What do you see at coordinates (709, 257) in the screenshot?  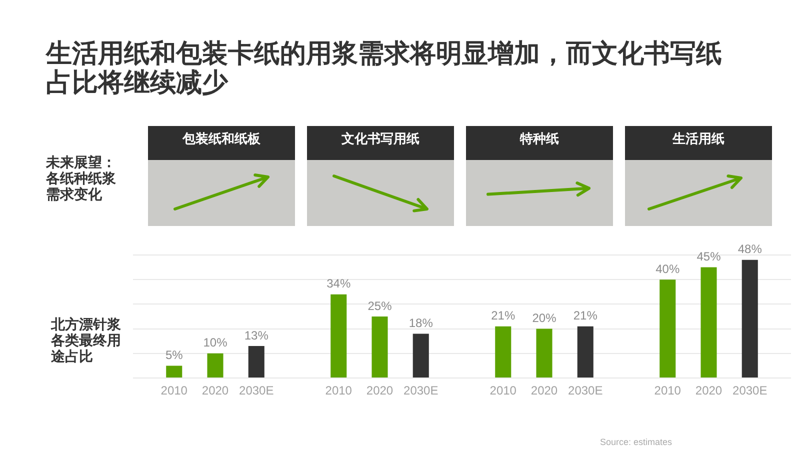 I see `data-label: 45%` at bounding box center [709, 257].